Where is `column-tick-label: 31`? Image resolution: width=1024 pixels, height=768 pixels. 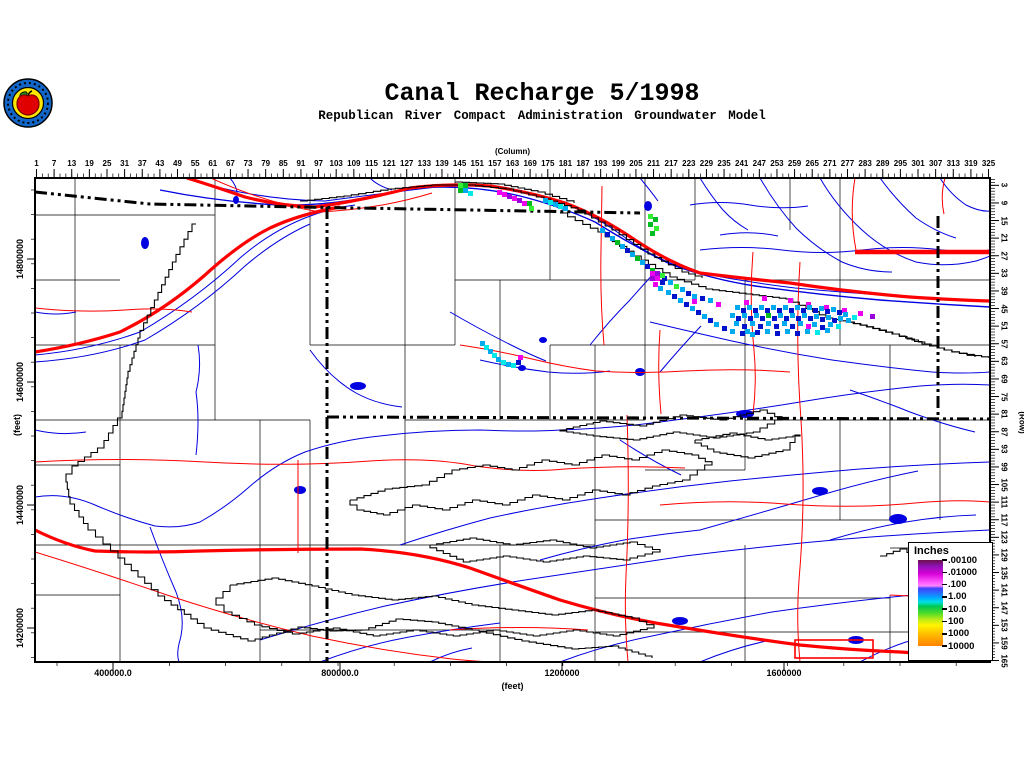 column-tick-label: 31 is located at coordinates (125, 163).